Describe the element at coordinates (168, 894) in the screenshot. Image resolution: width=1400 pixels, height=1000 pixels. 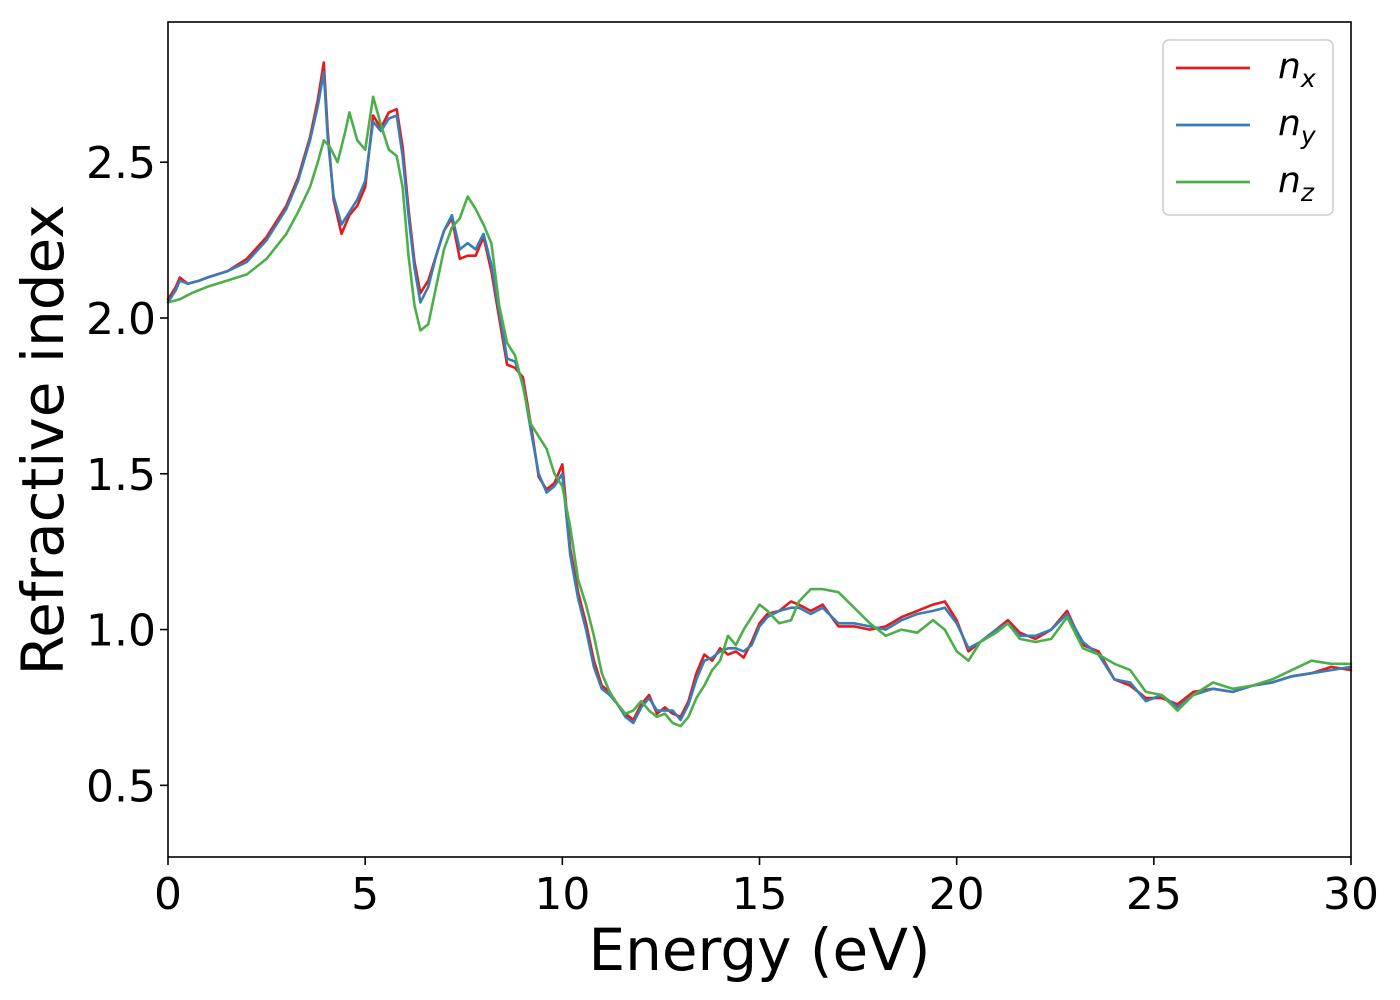
I see `x-tick-label: 0` at that location.